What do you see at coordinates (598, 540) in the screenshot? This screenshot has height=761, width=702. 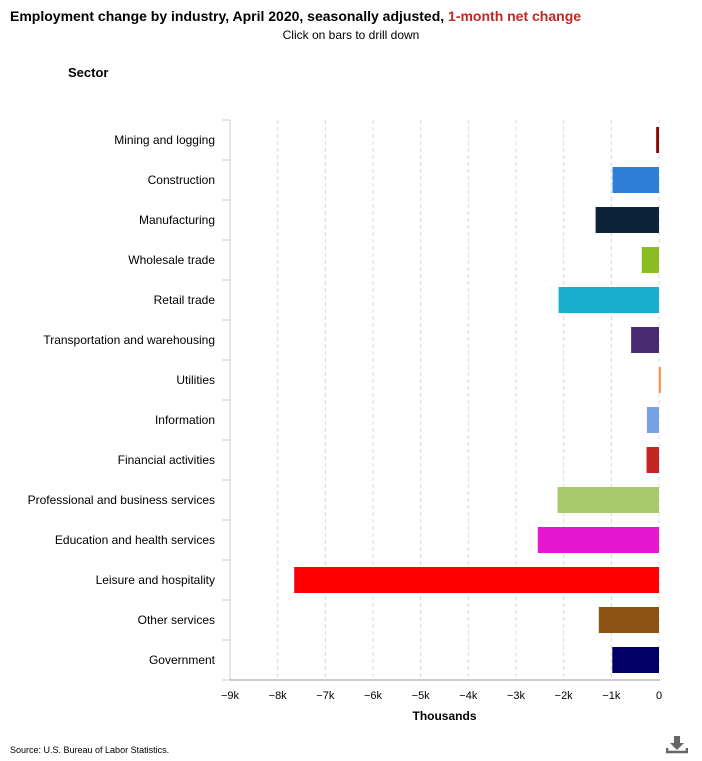 I see `bar-education-and-health-services` at bounding box center [598, 540].